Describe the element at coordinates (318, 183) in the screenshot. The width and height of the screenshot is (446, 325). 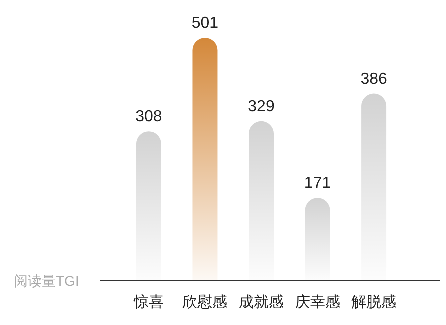
I see `data-label: 171` at that location.